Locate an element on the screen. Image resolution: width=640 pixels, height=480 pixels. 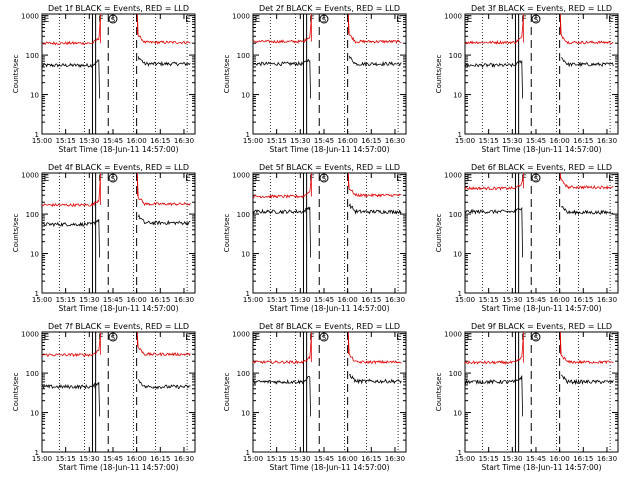
panel-title: Det 8f BLACK = Events, RED = LLD is located at coordinates (329, 326).